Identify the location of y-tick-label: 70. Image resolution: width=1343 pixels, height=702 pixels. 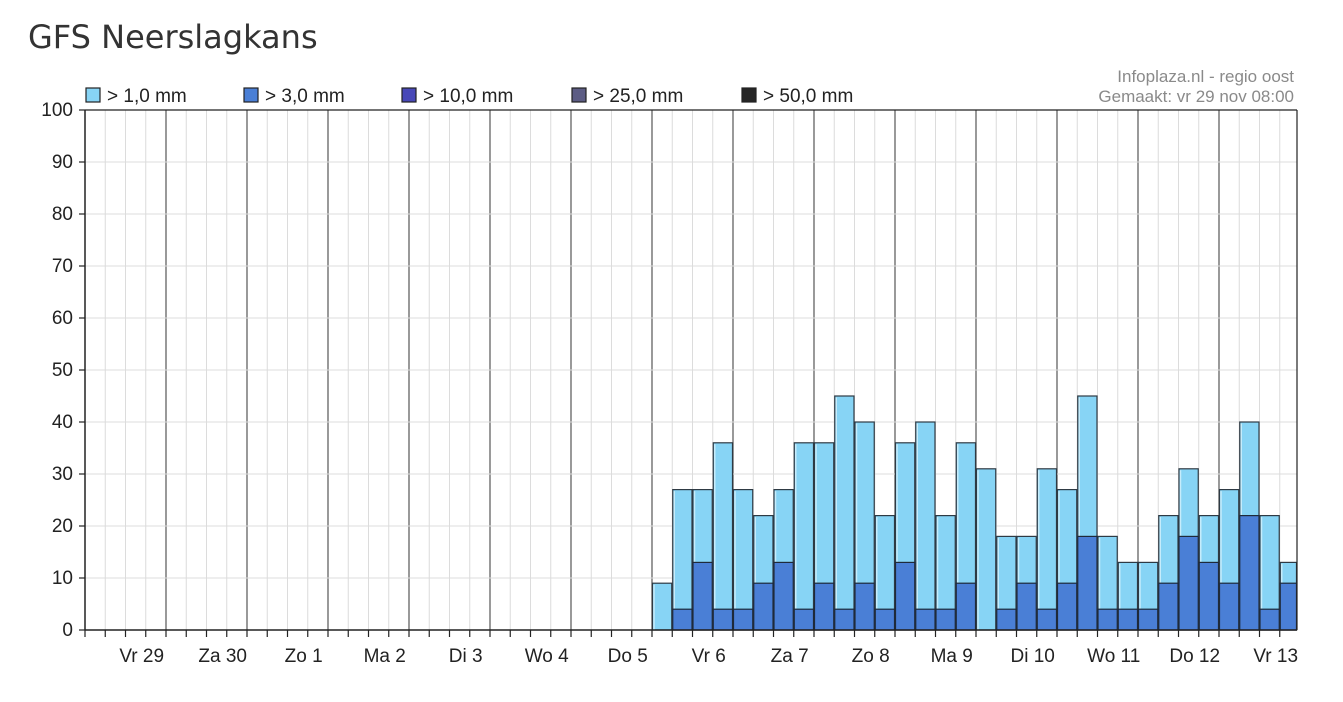
(62, 266).